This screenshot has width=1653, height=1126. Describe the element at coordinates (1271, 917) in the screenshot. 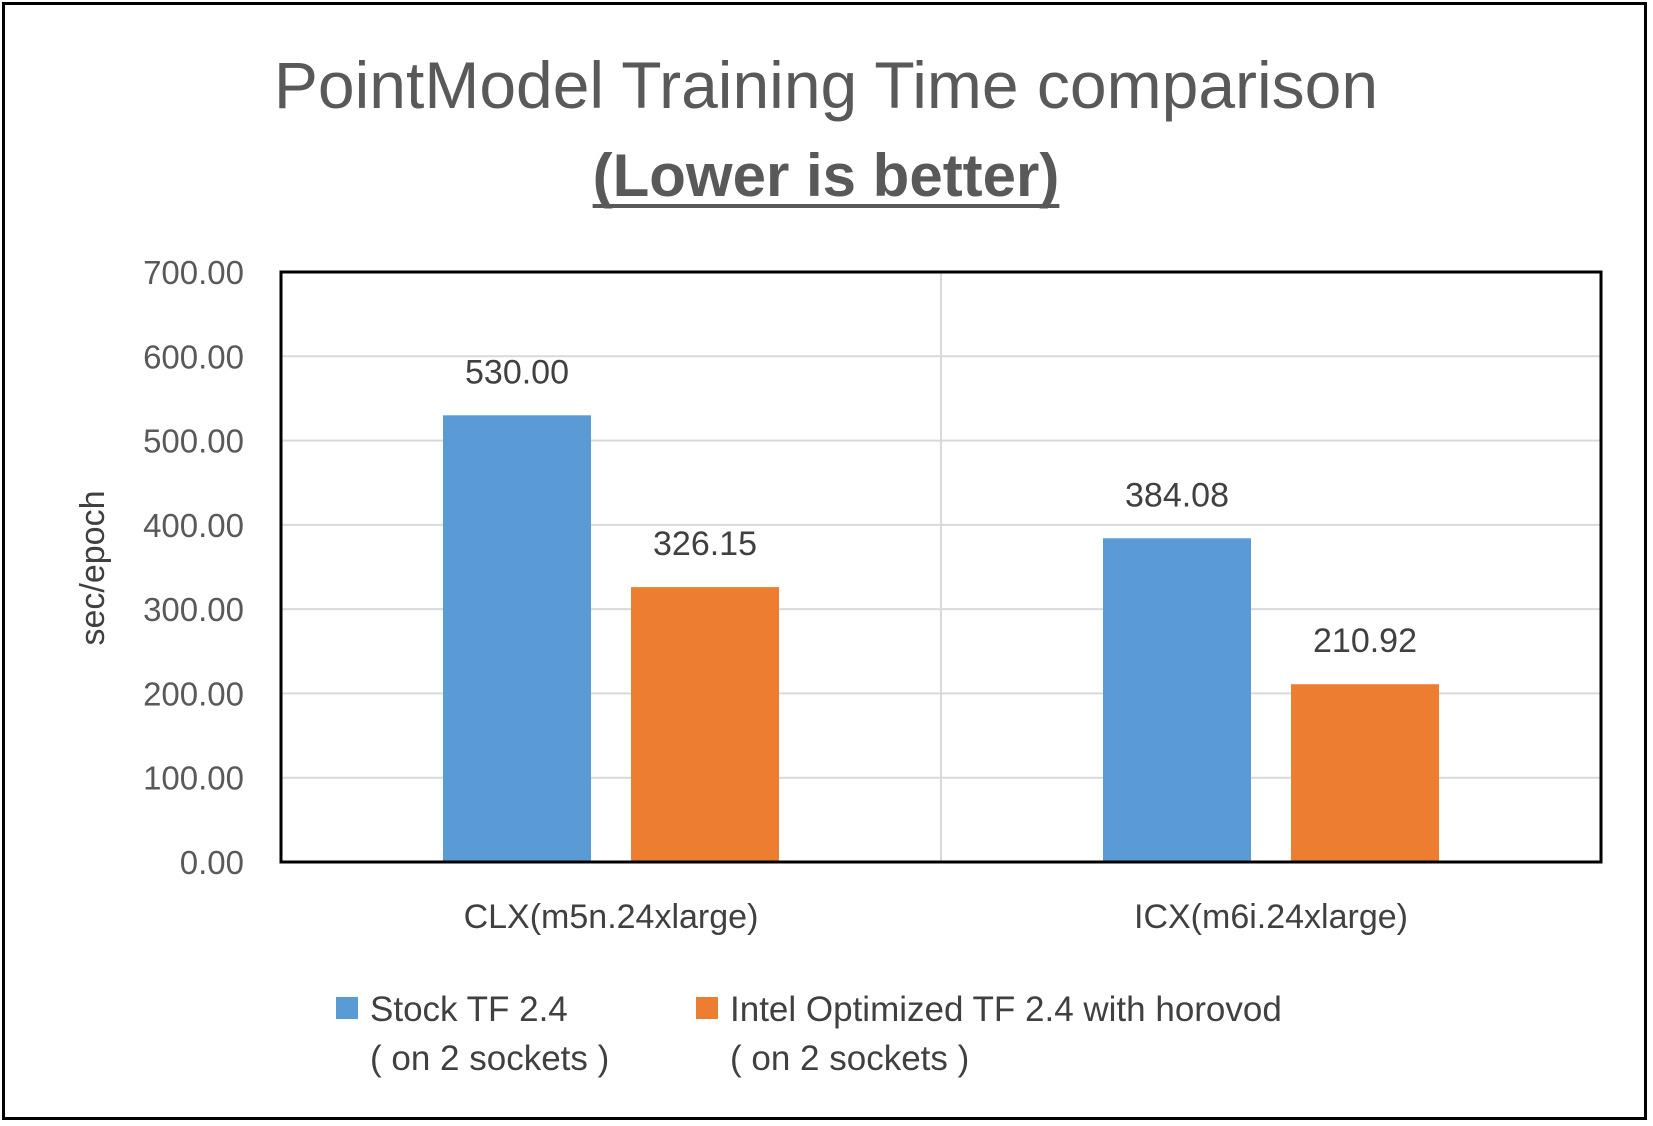

I see `x-category-label: ICX(m6i.24xlarge)` at that location.